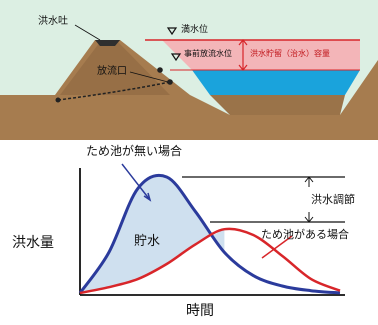  I want to click on x-axis-label: 時間, so click(200, 311).